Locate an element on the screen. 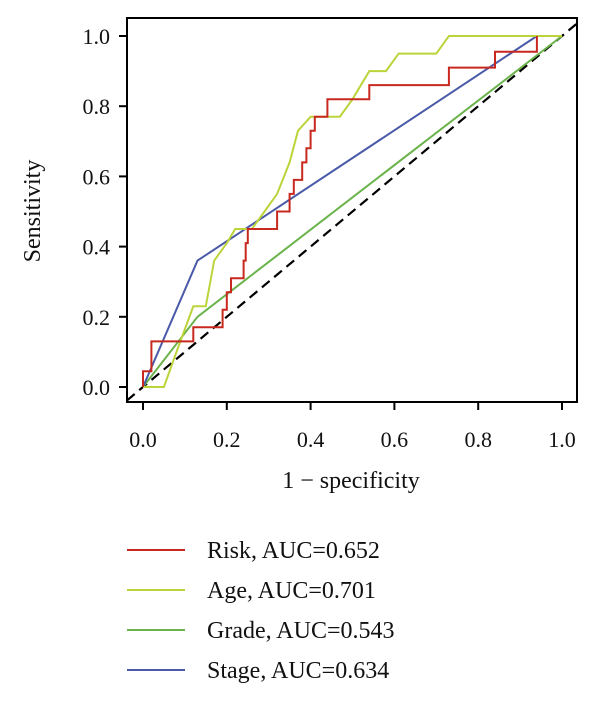 Image resolution: width=600 pixels, height=708 pixels. legend-label: Grade, AUC=0.543 is located at coordinates (301, 631).